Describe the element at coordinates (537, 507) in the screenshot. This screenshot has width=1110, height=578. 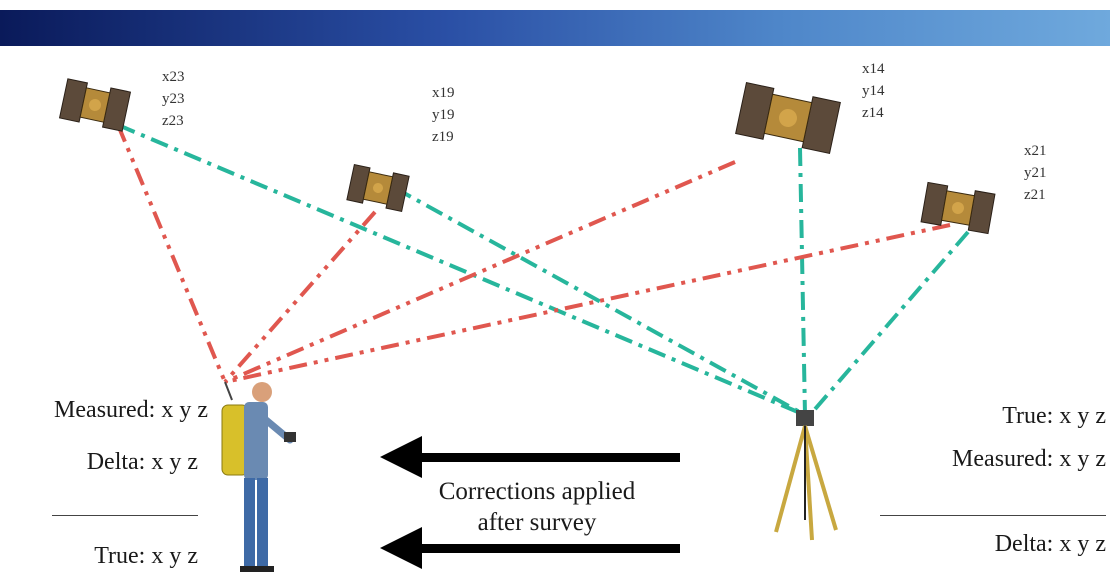
I see `corrections-caption: Corrections applied after survey` at that location.